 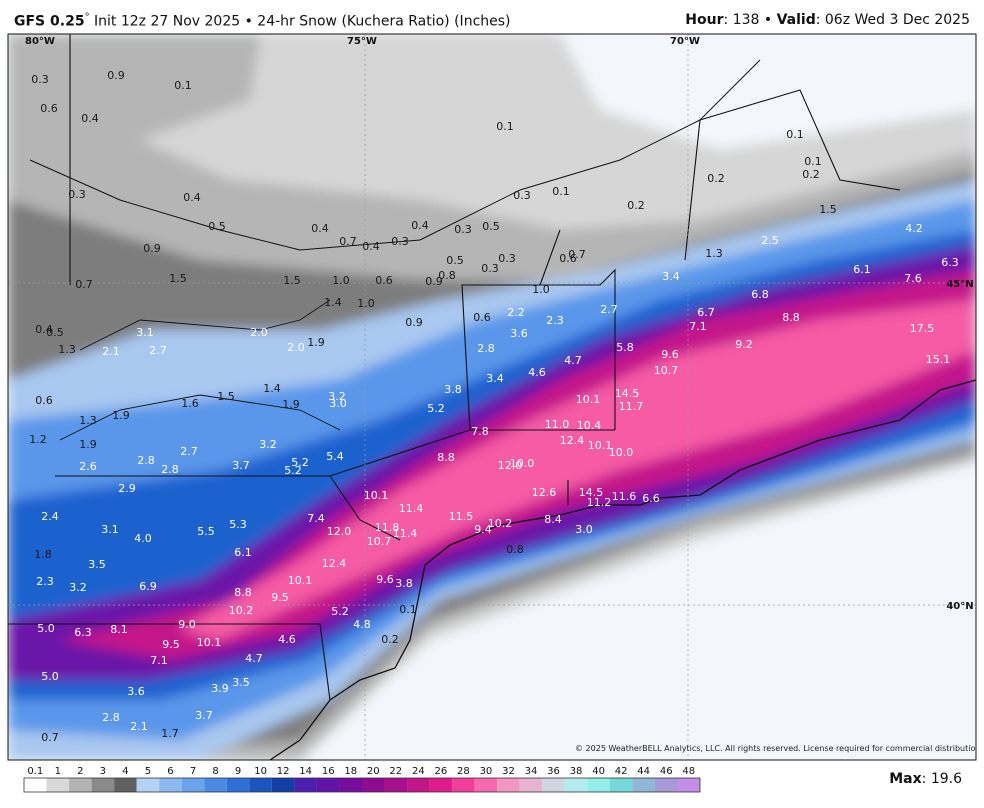 What do you see at coordinates (334, 563) in the screenshot?
I see `snow-amount: 12.4` at bounding box center [334, 563].